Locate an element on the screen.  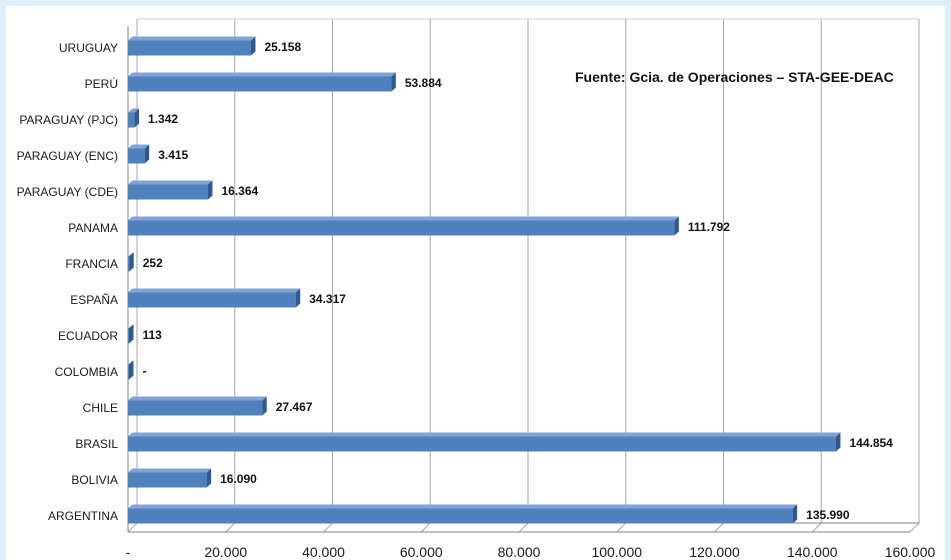
x-tick-label: 160.000 is located at coordinates (910, 552).